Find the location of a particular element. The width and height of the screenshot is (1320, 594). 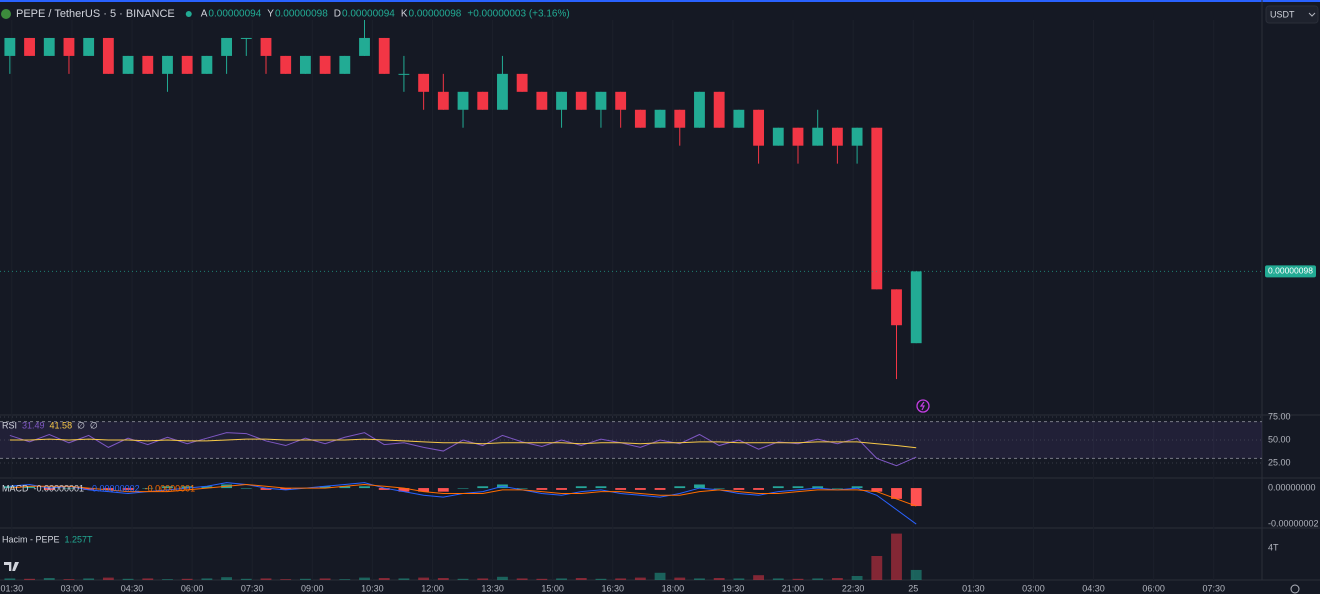

y-tick-label: 75.00 is located at coordinates (1279, 416).